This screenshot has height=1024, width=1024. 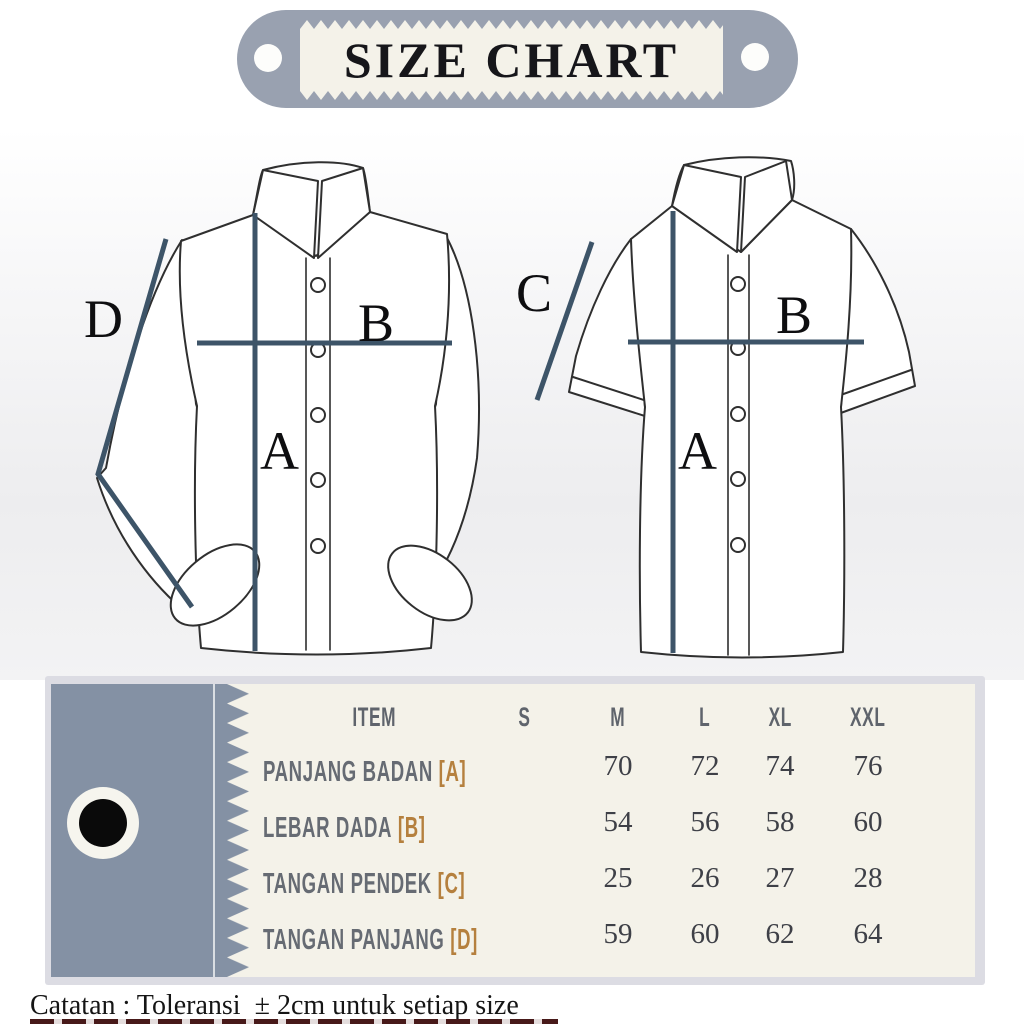 What do you see at coordinates (705, 821) in the screenshot?
I see `table-cell: 56` at bounding box center [705, 821].